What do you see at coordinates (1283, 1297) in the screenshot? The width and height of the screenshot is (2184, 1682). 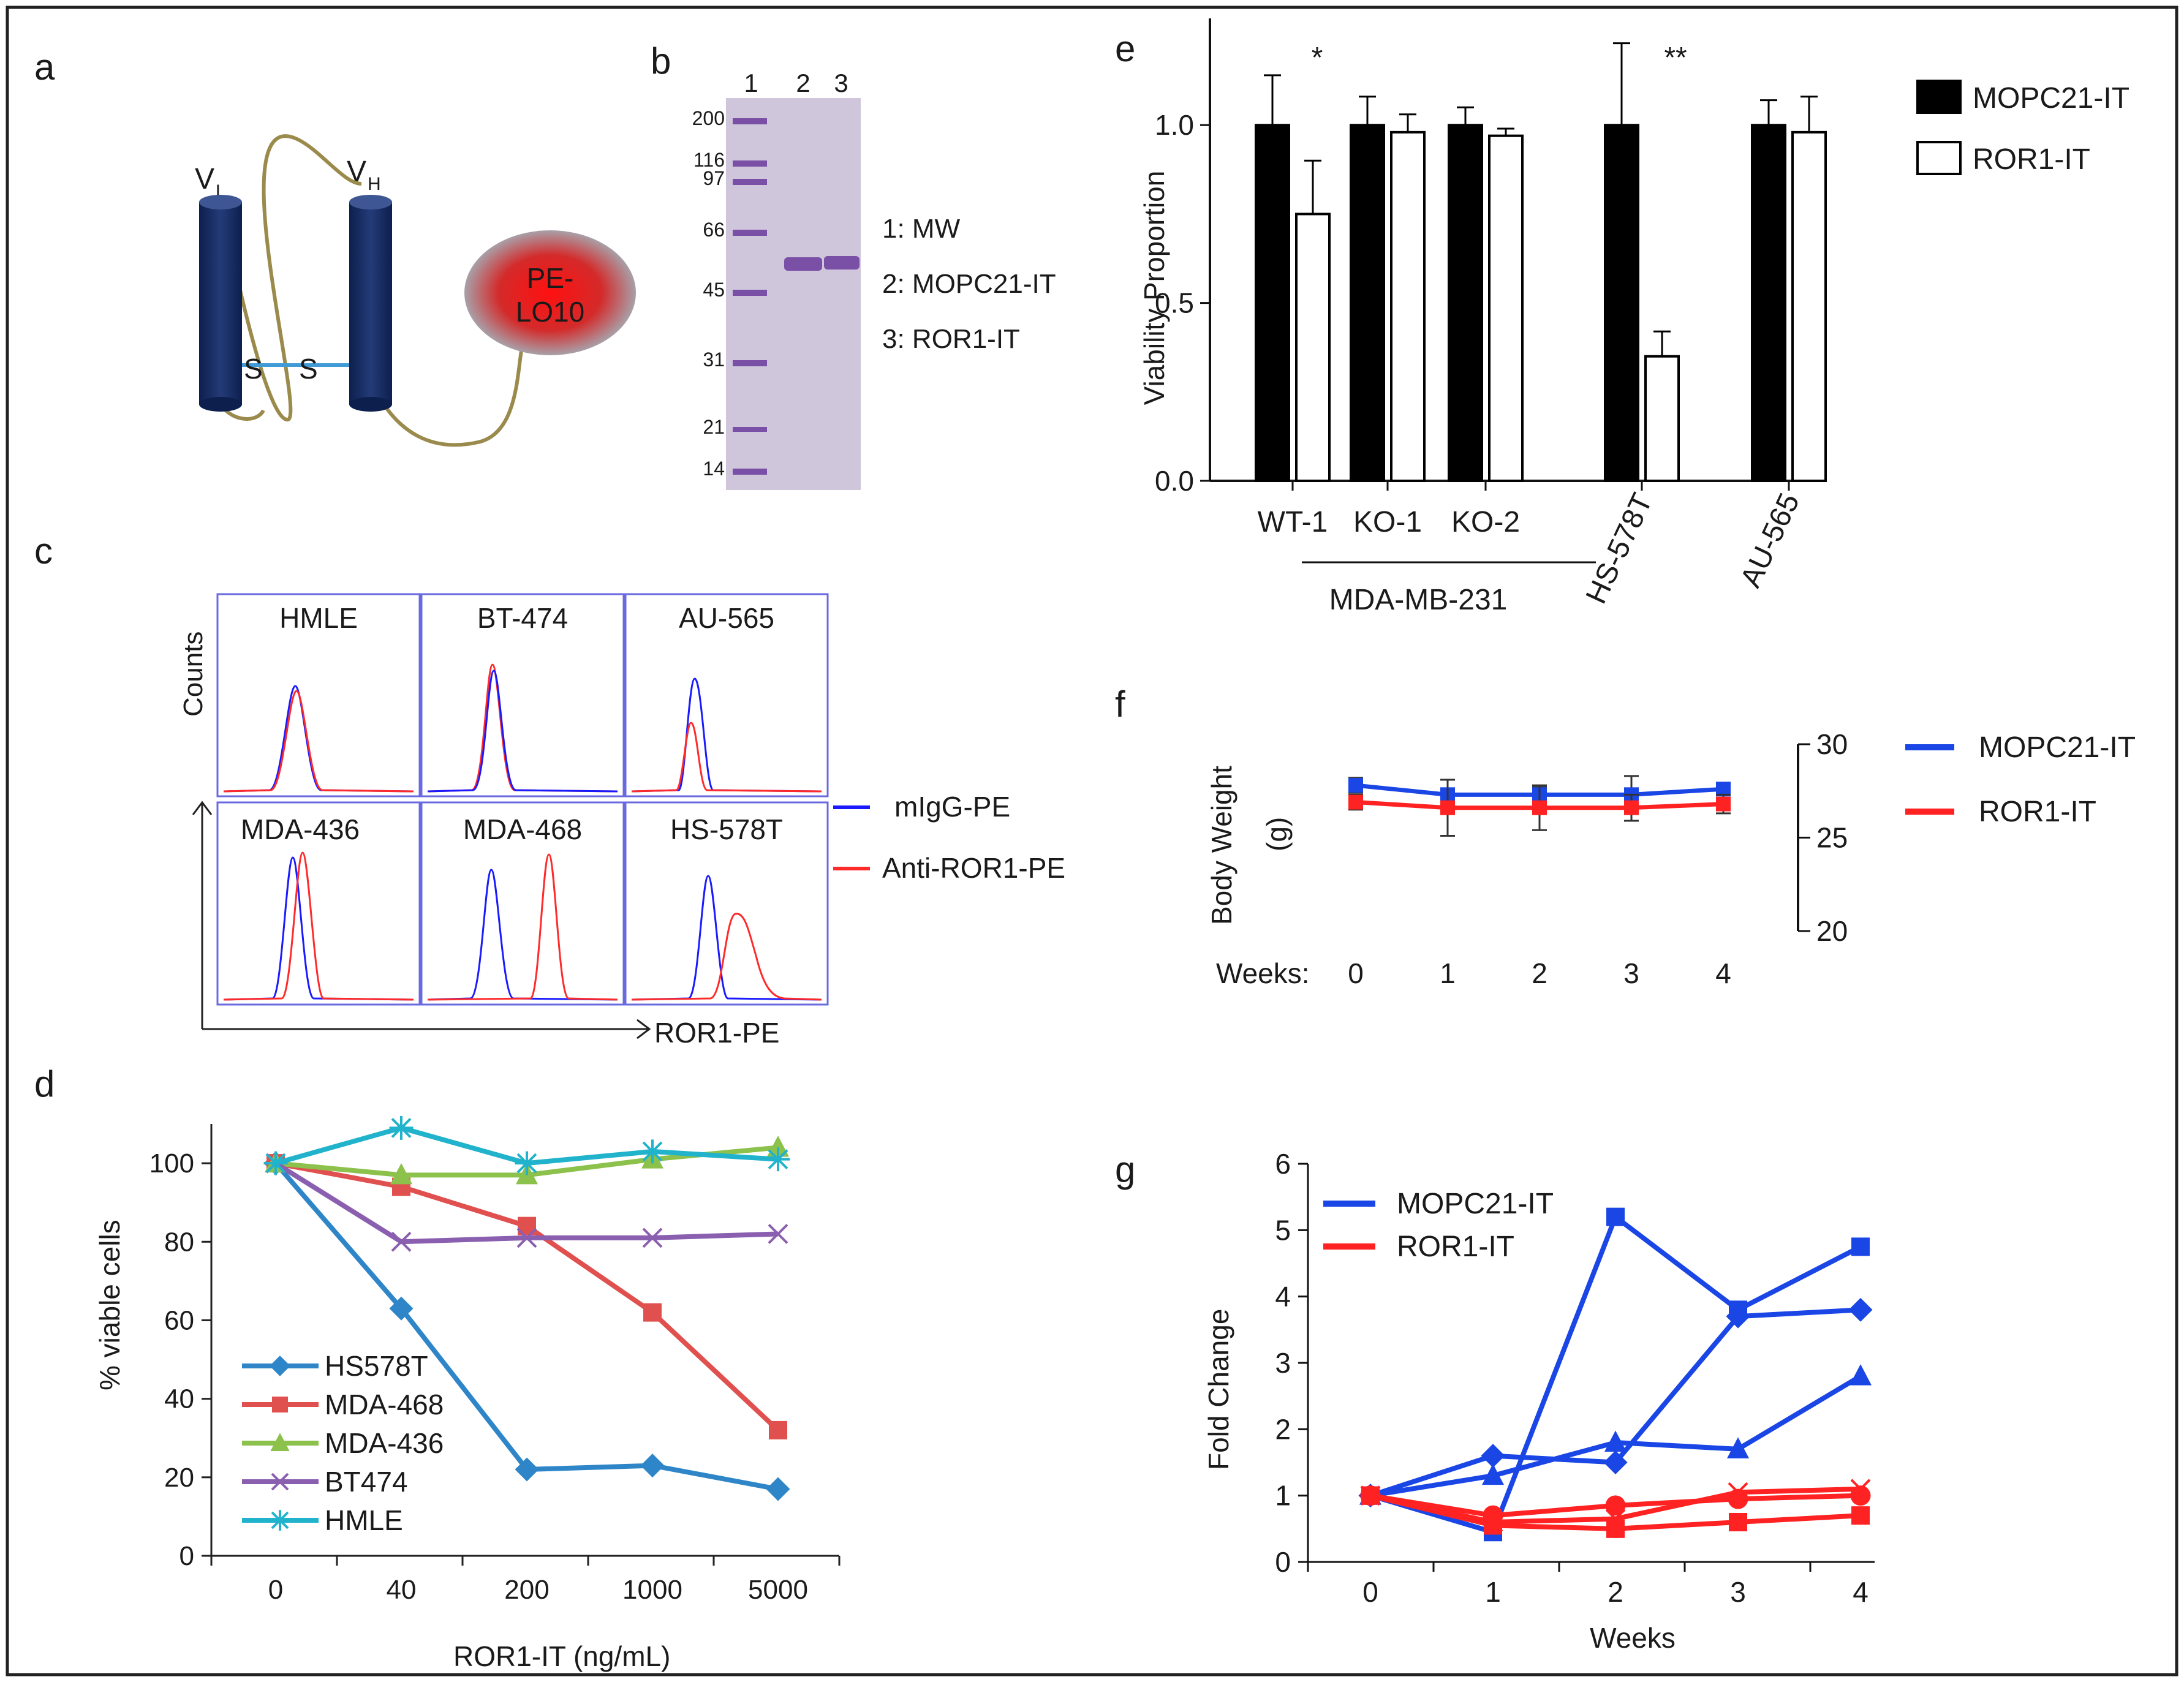 I see `y-tick-label: 4` at bounding box center [1283, 1297].